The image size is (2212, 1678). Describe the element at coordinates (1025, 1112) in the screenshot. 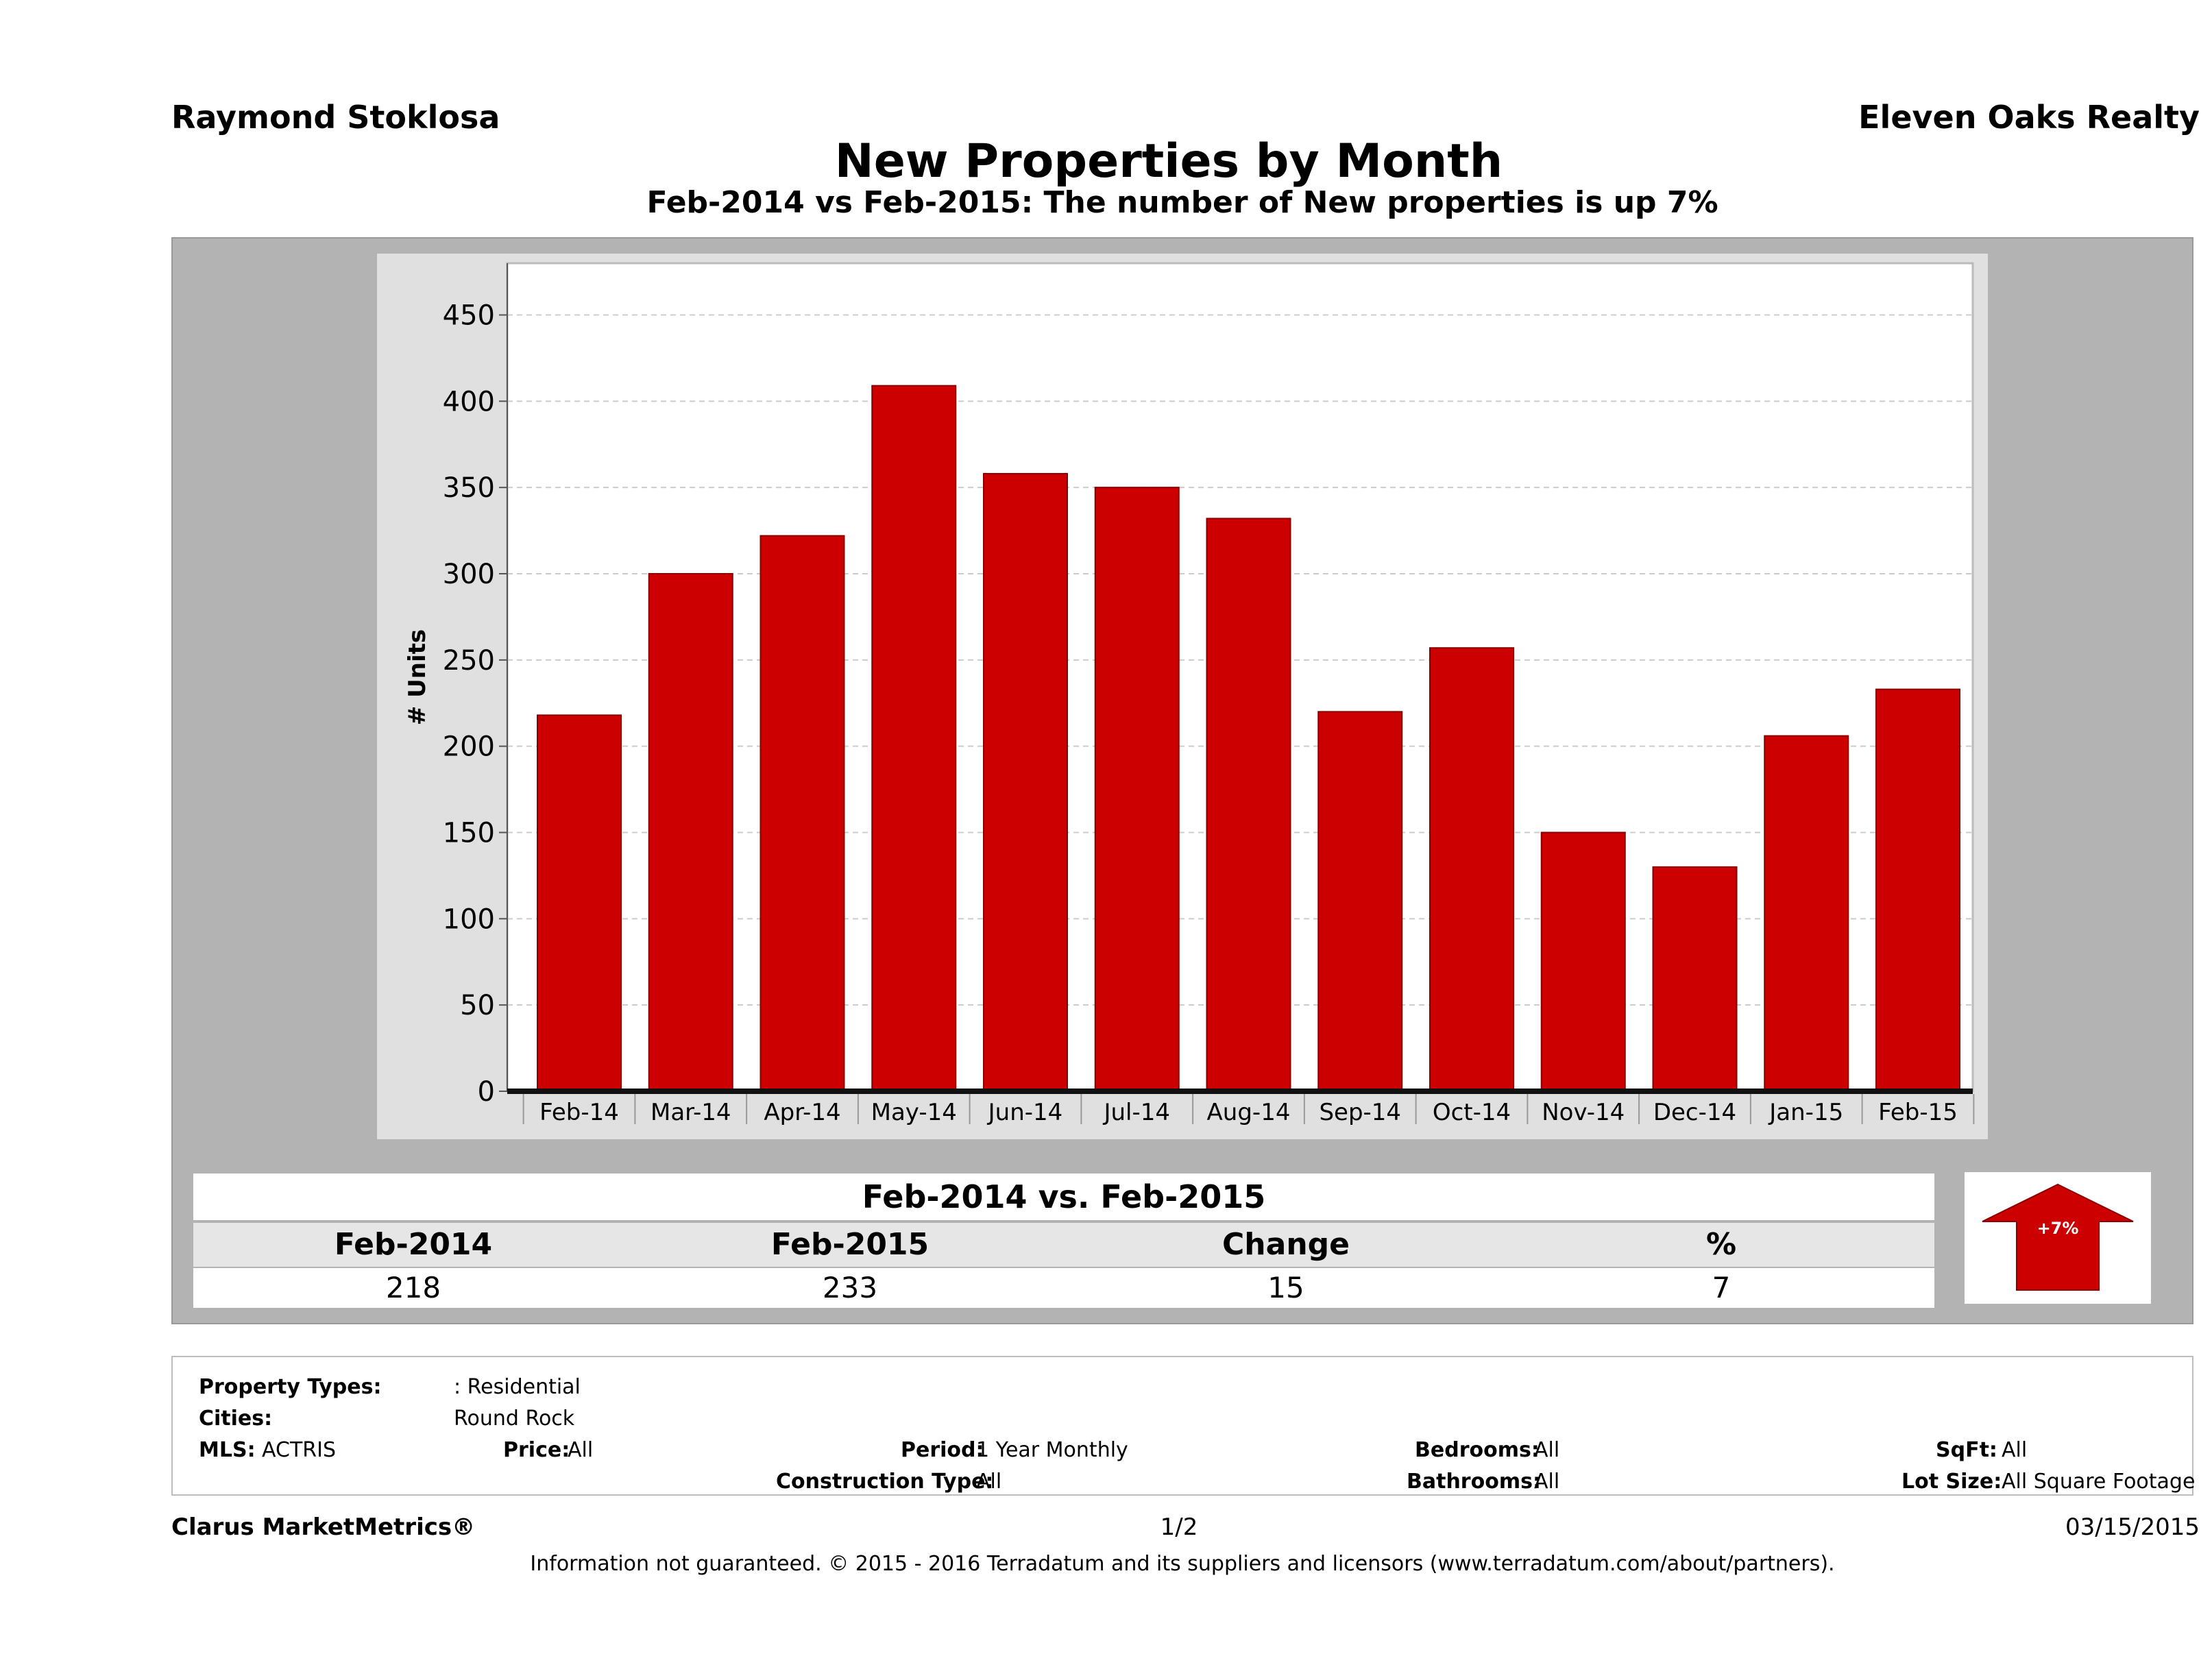

I see `x-tick-label: Jun-14` at that location.